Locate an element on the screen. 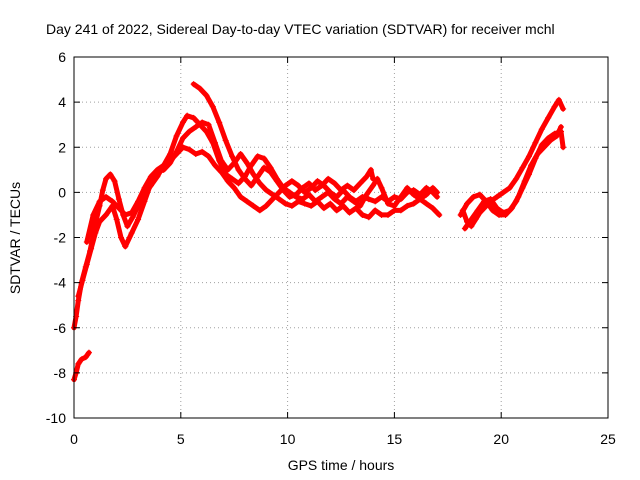 The height and width of the screenshot is (480, 640). y-tick-label: -10 is located at coordinates (56, 418).